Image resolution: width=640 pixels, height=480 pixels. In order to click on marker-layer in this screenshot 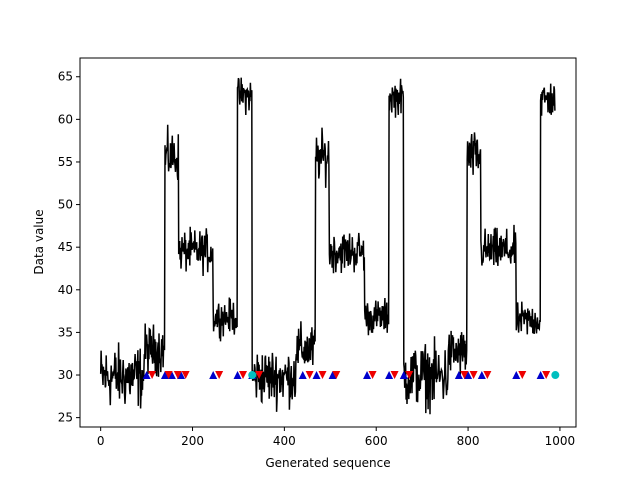, I will do `click(351, 375)`.